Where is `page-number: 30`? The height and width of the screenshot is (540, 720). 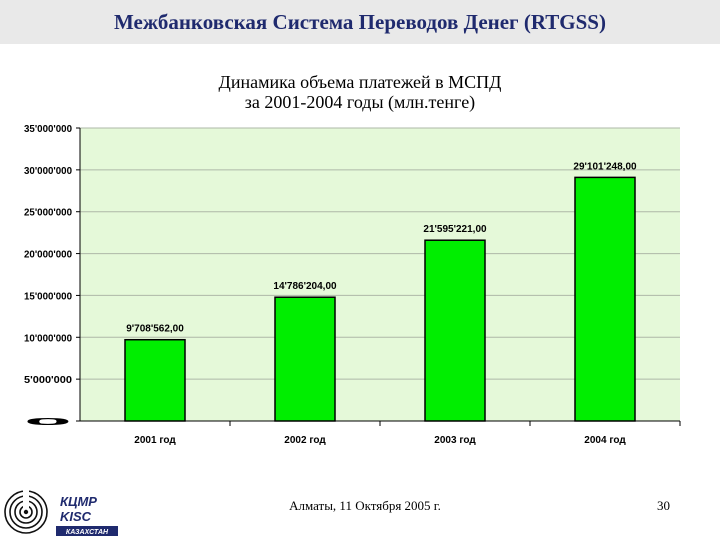
page-number: 30 is located at coordinates (663, 505).